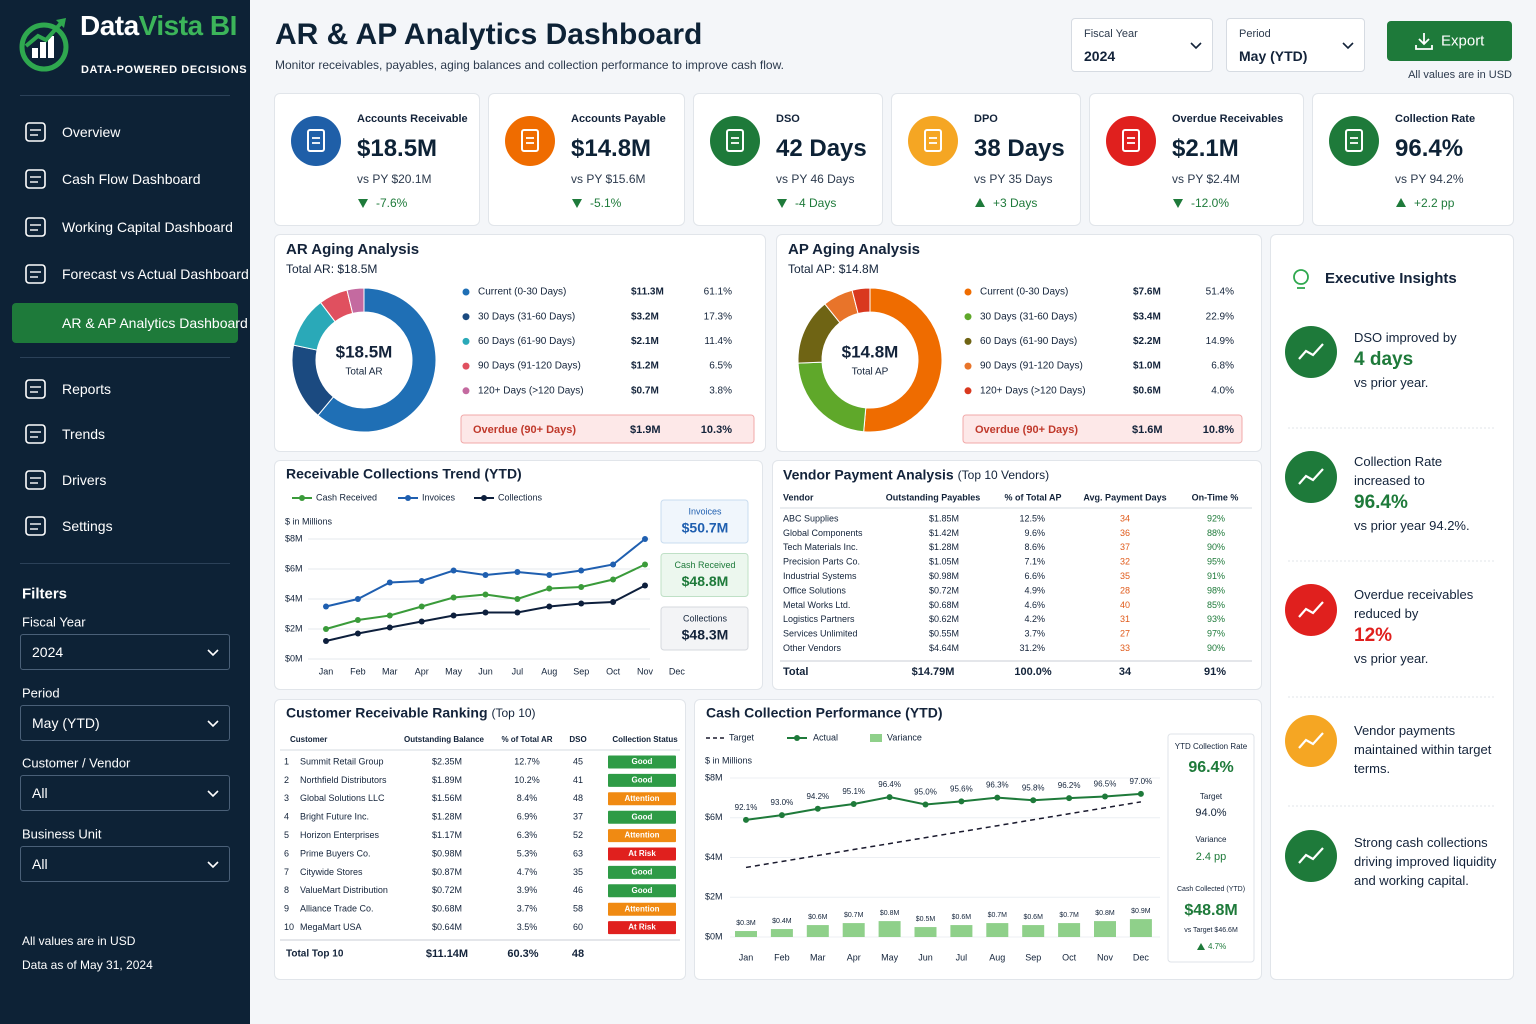 The image size is (1536, 1024). What do you see at coordinates (87, 389) in the screenshot?
I see `nav-item: Reports` at bounding box center [87, 389].